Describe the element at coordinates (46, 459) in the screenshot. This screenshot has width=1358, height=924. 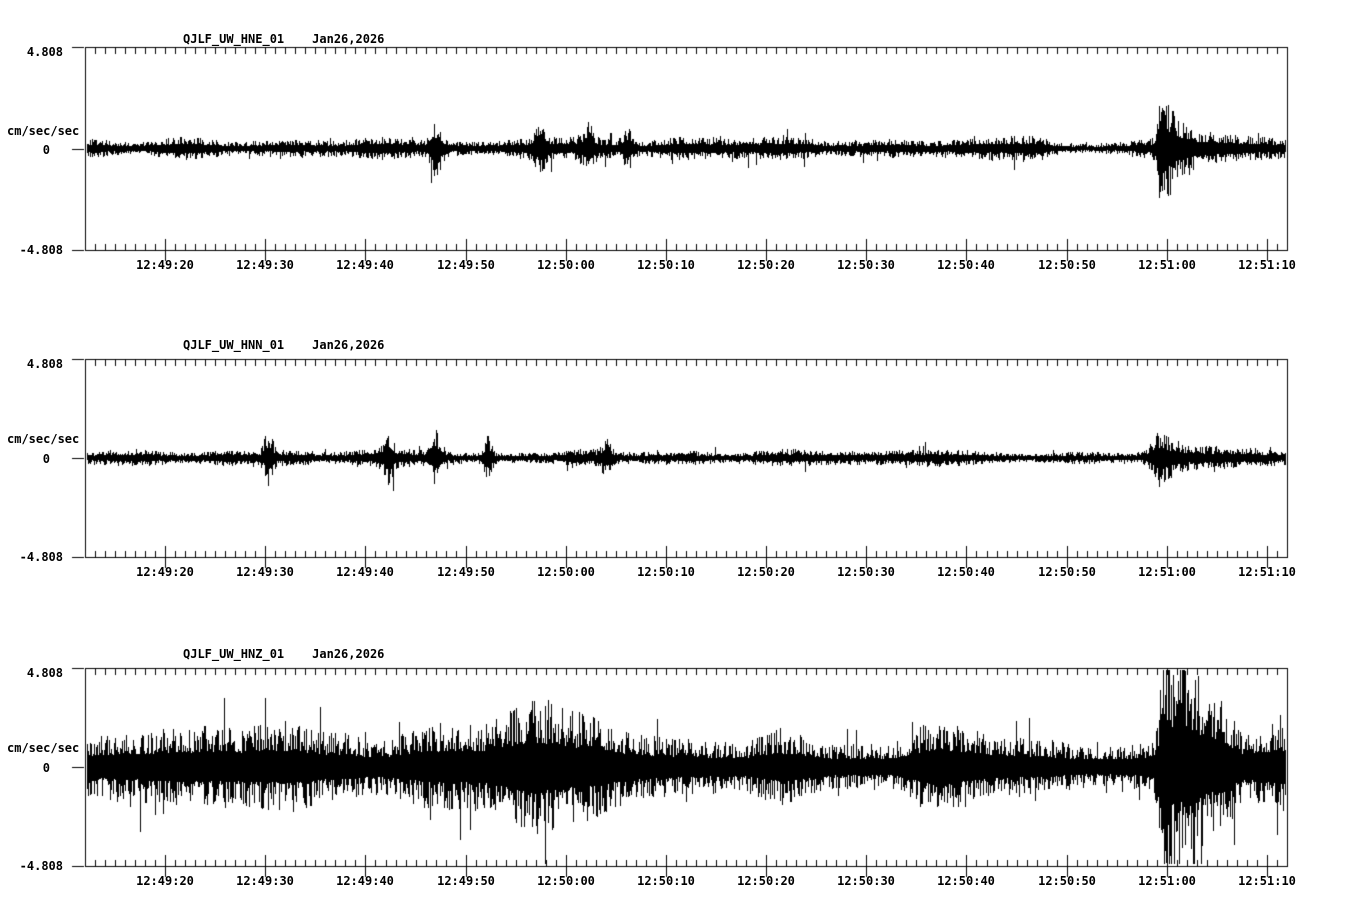
I see `y-tick-zero-hnn: 0` at that location.